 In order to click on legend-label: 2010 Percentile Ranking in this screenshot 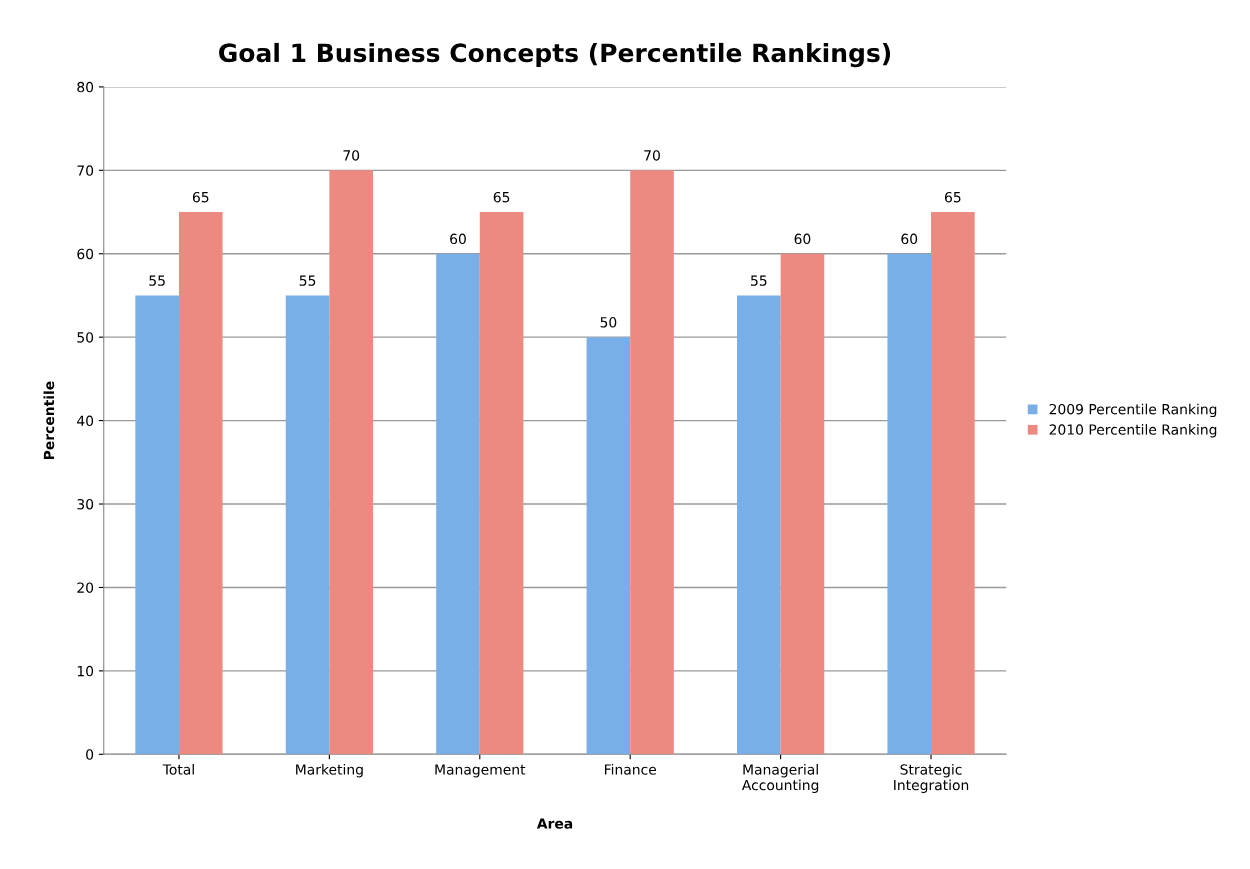, I will do `click(1133, 431)`.